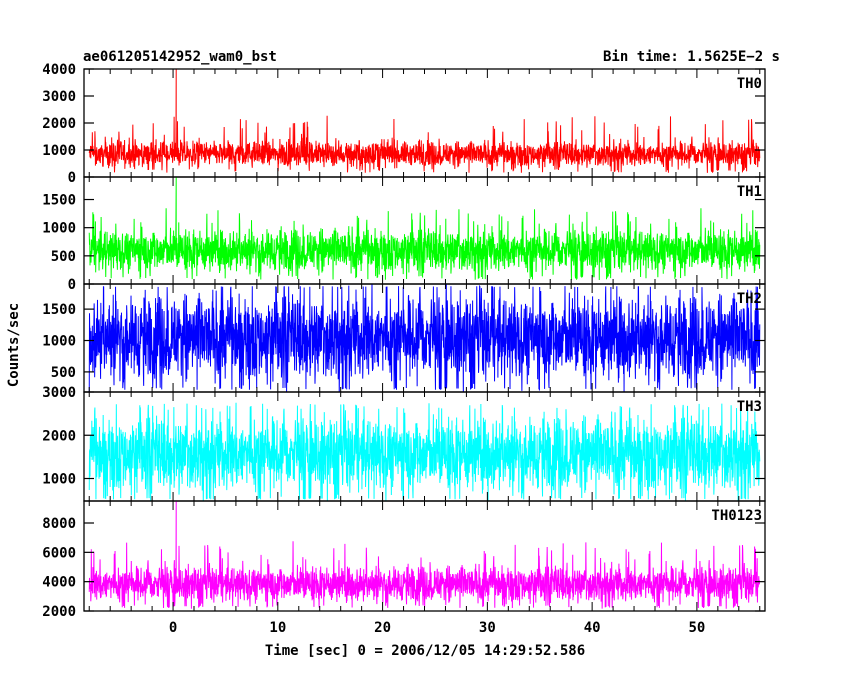  Describe the element at coordinates (14, 345) in the screenshot. I see `y-axis-label: Counts/sec` at that location.